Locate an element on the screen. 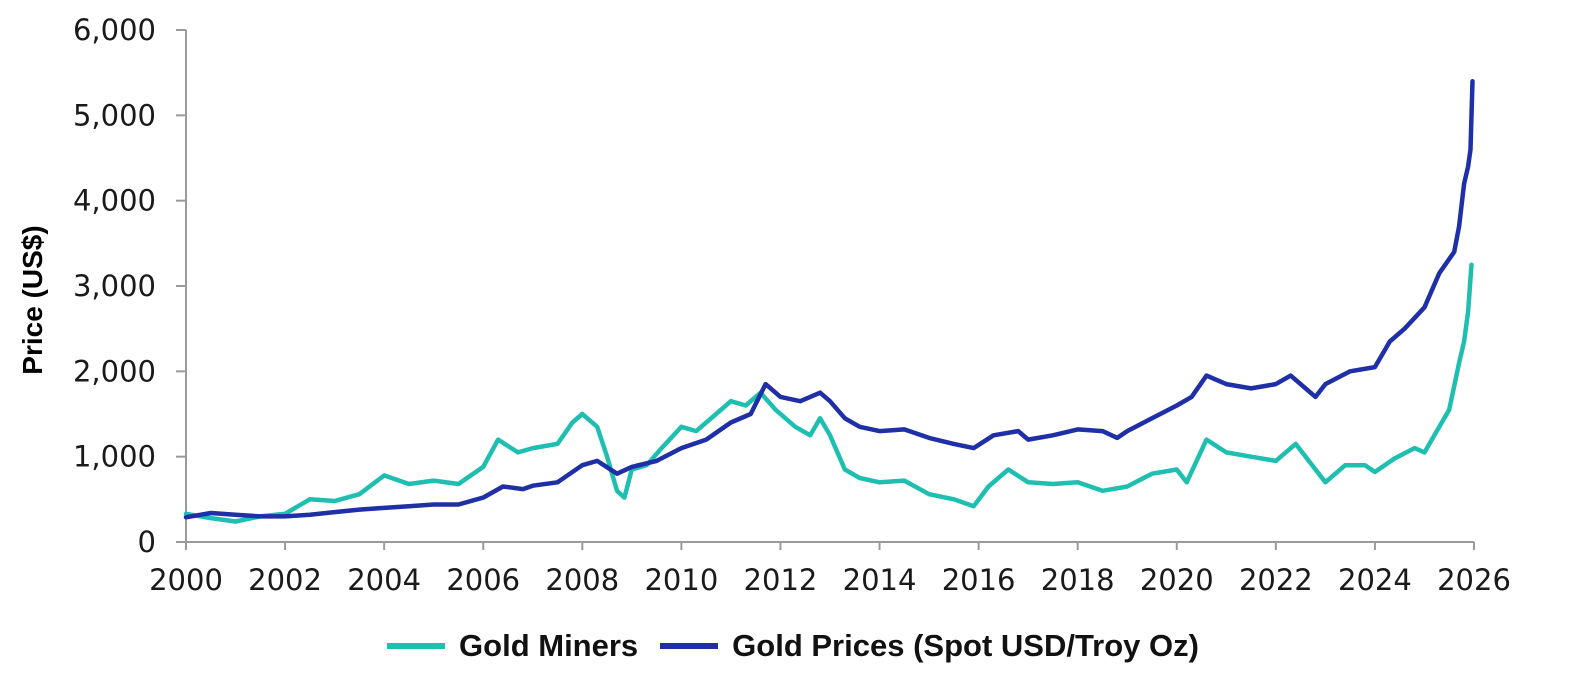 This screenshot has height=693, width=1586. y-tick-label: 1,000 is located at coordinates (114, 457).